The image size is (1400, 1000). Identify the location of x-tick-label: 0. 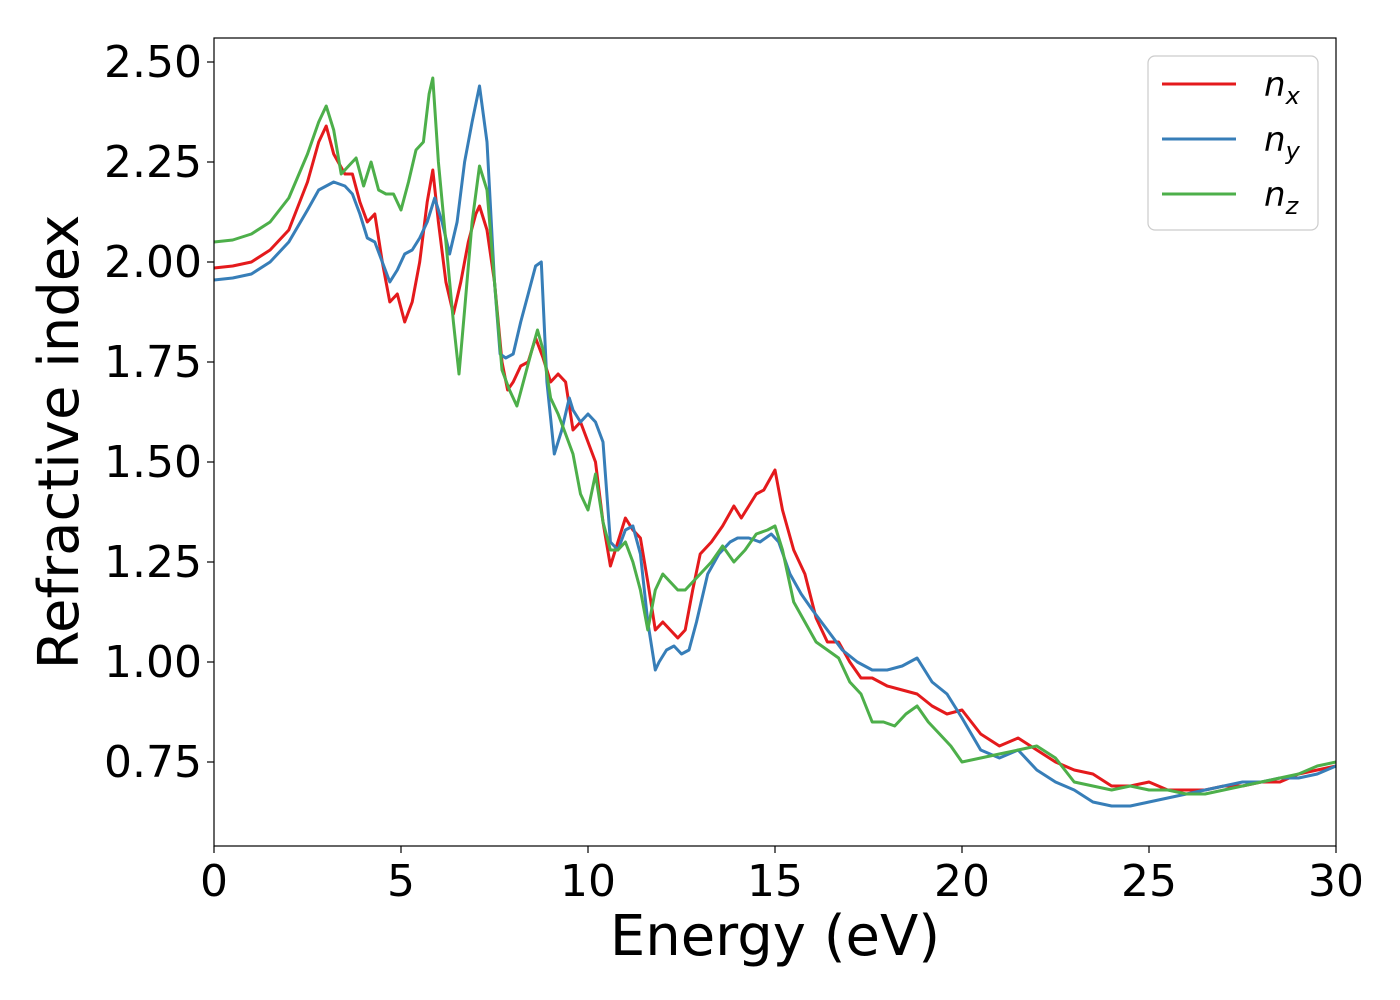
(214, 881).